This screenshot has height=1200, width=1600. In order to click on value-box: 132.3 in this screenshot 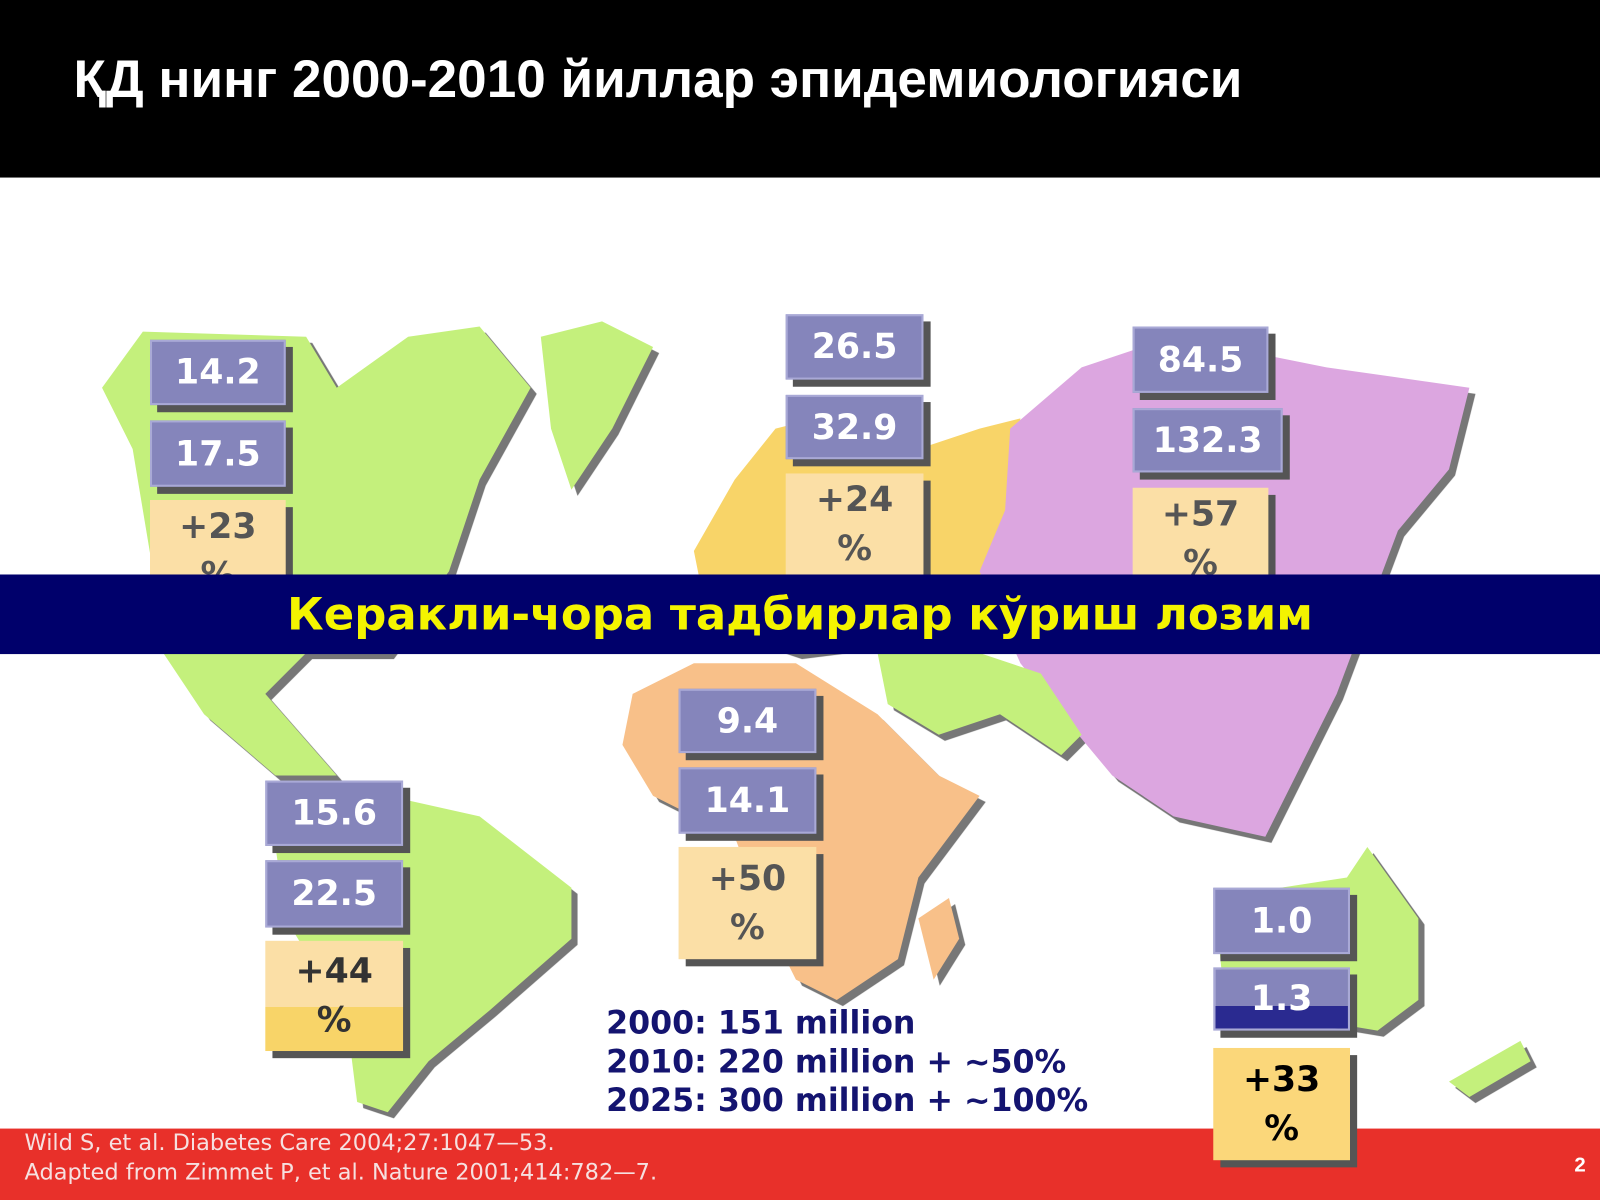, I will do `click(1207, 440)`.